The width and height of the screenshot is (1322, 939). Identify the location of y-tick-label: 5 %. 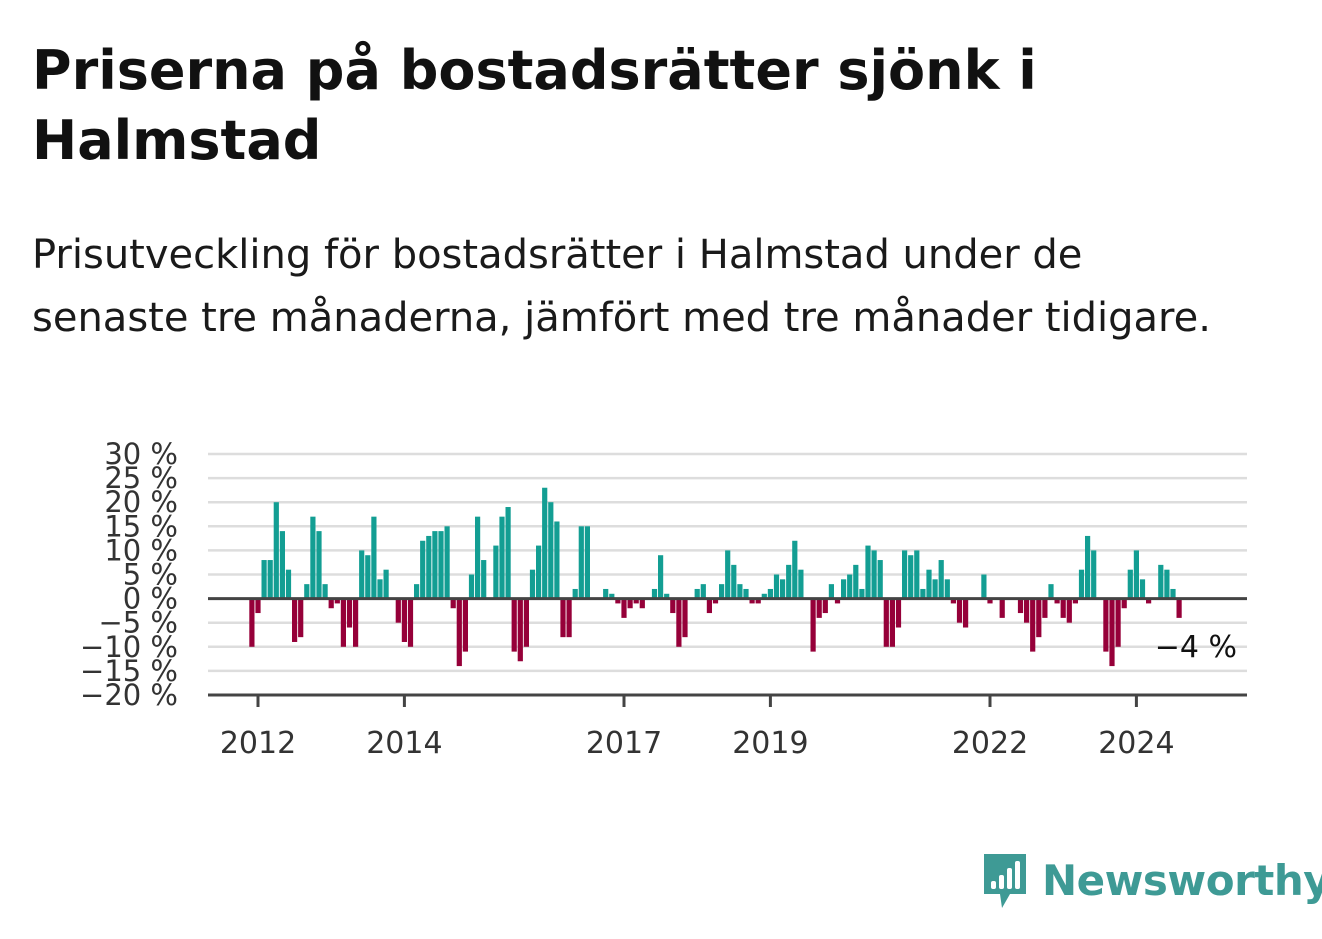
(150, 575).